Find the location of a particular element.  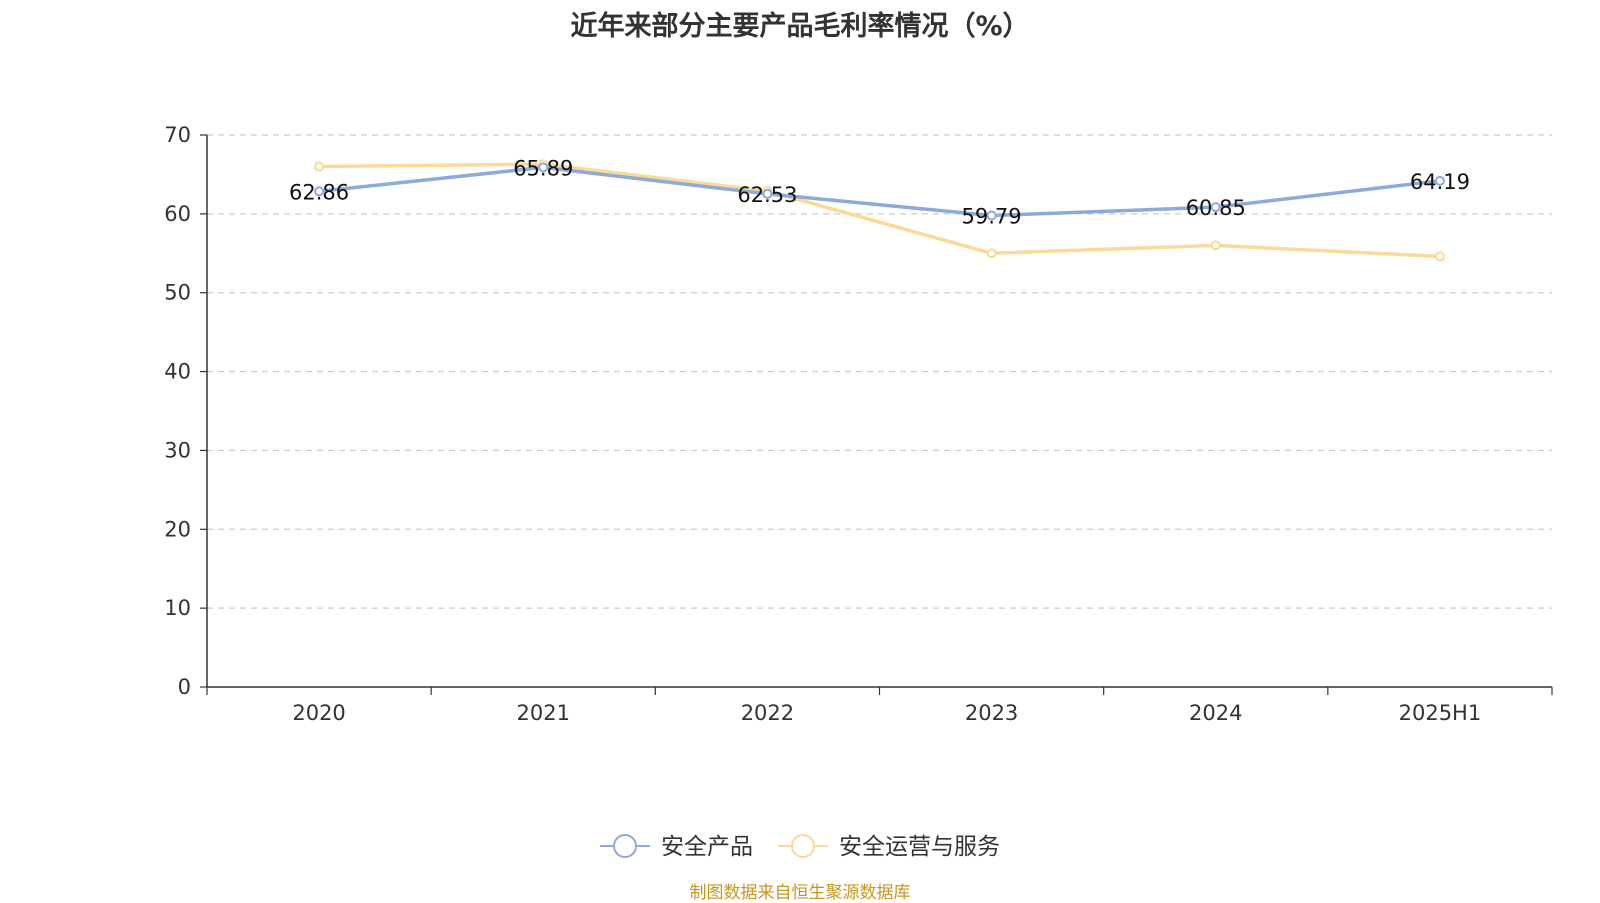

data-label: 59.79 is located at coordinates (992, 217).